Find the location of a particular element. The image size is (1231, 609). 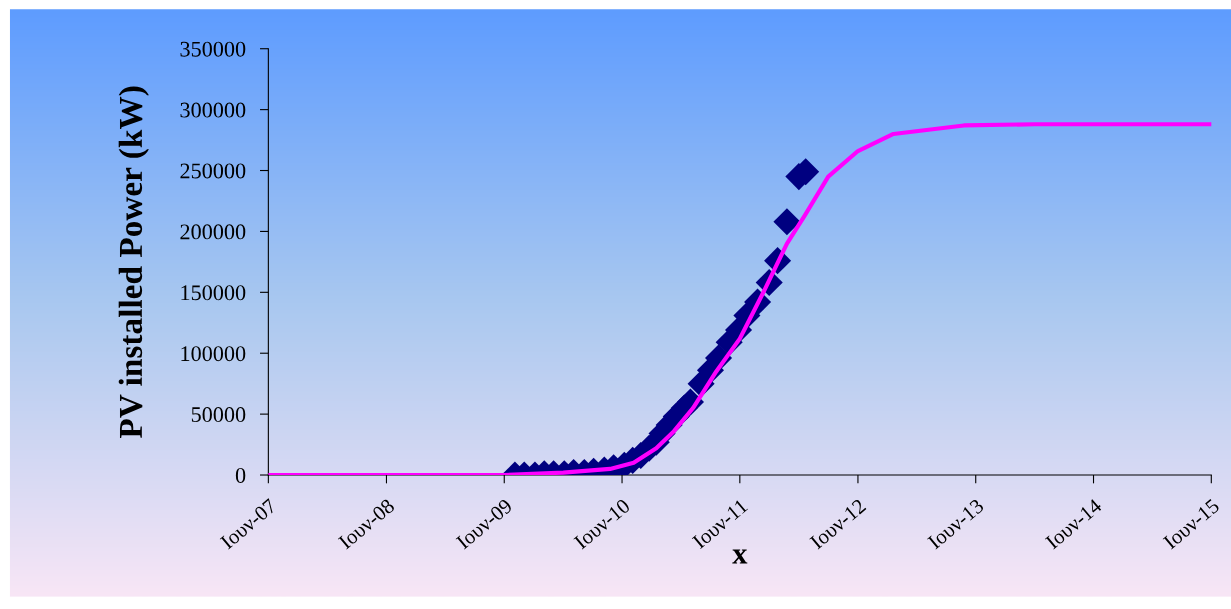

x-axis-title: x is located at coordinates (740, 556).